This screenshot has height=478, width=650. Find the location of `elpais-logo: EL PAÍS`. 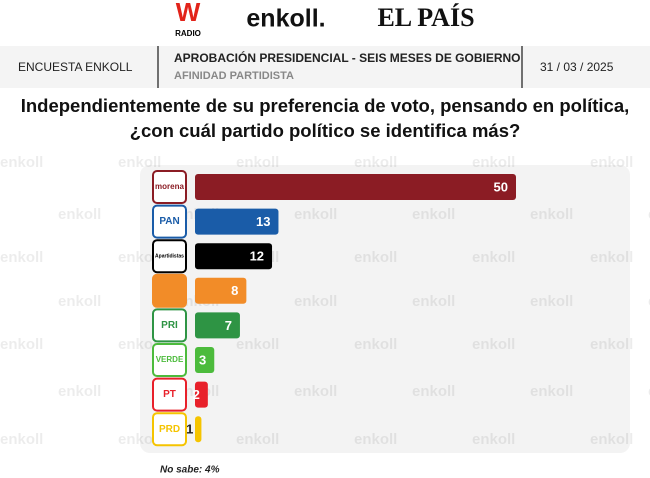

elpais-logo: EL PAÍS is located at coordinates (425, 17).